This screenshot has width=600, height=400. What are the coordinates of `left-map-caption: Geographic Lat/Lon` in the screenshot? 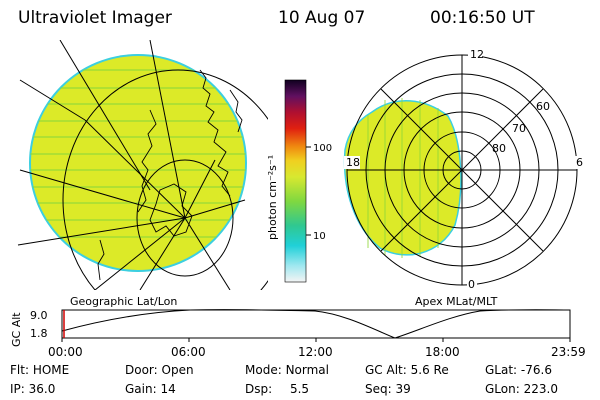 It's located at (124, 301).